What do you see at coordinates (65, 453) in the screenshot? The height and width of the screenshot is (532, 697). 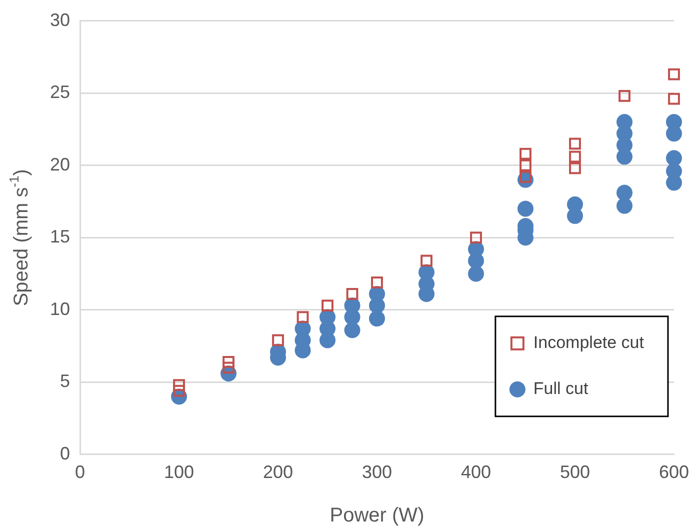 I see `y-tick-label: 0` at bounding box center [65, 453].